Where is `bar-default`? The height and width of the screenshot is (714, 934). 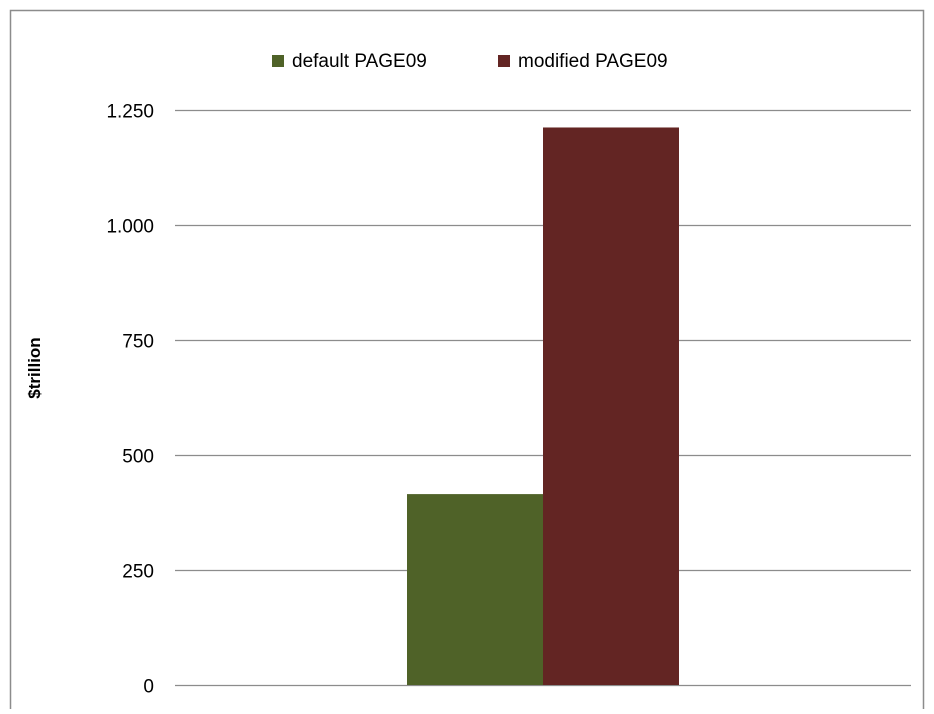
bar-default is located at coordinates (475, 589).